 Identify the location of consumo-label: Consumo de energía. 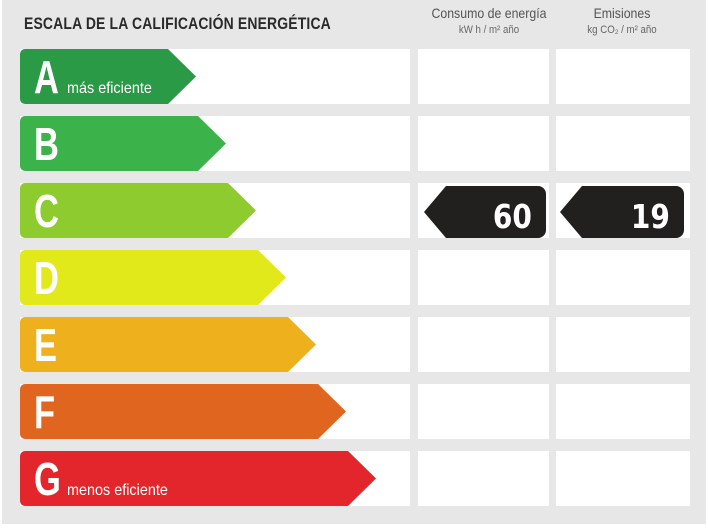
(489, 13).